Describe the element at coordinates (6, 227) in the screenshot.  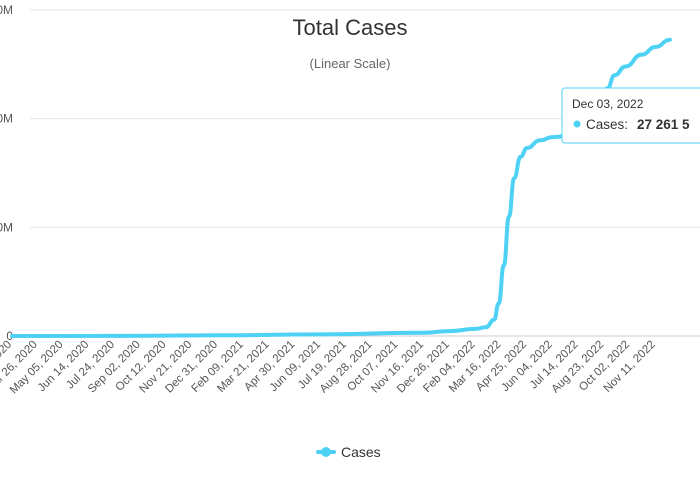
I see `y-tick-label: 10M` at that location.